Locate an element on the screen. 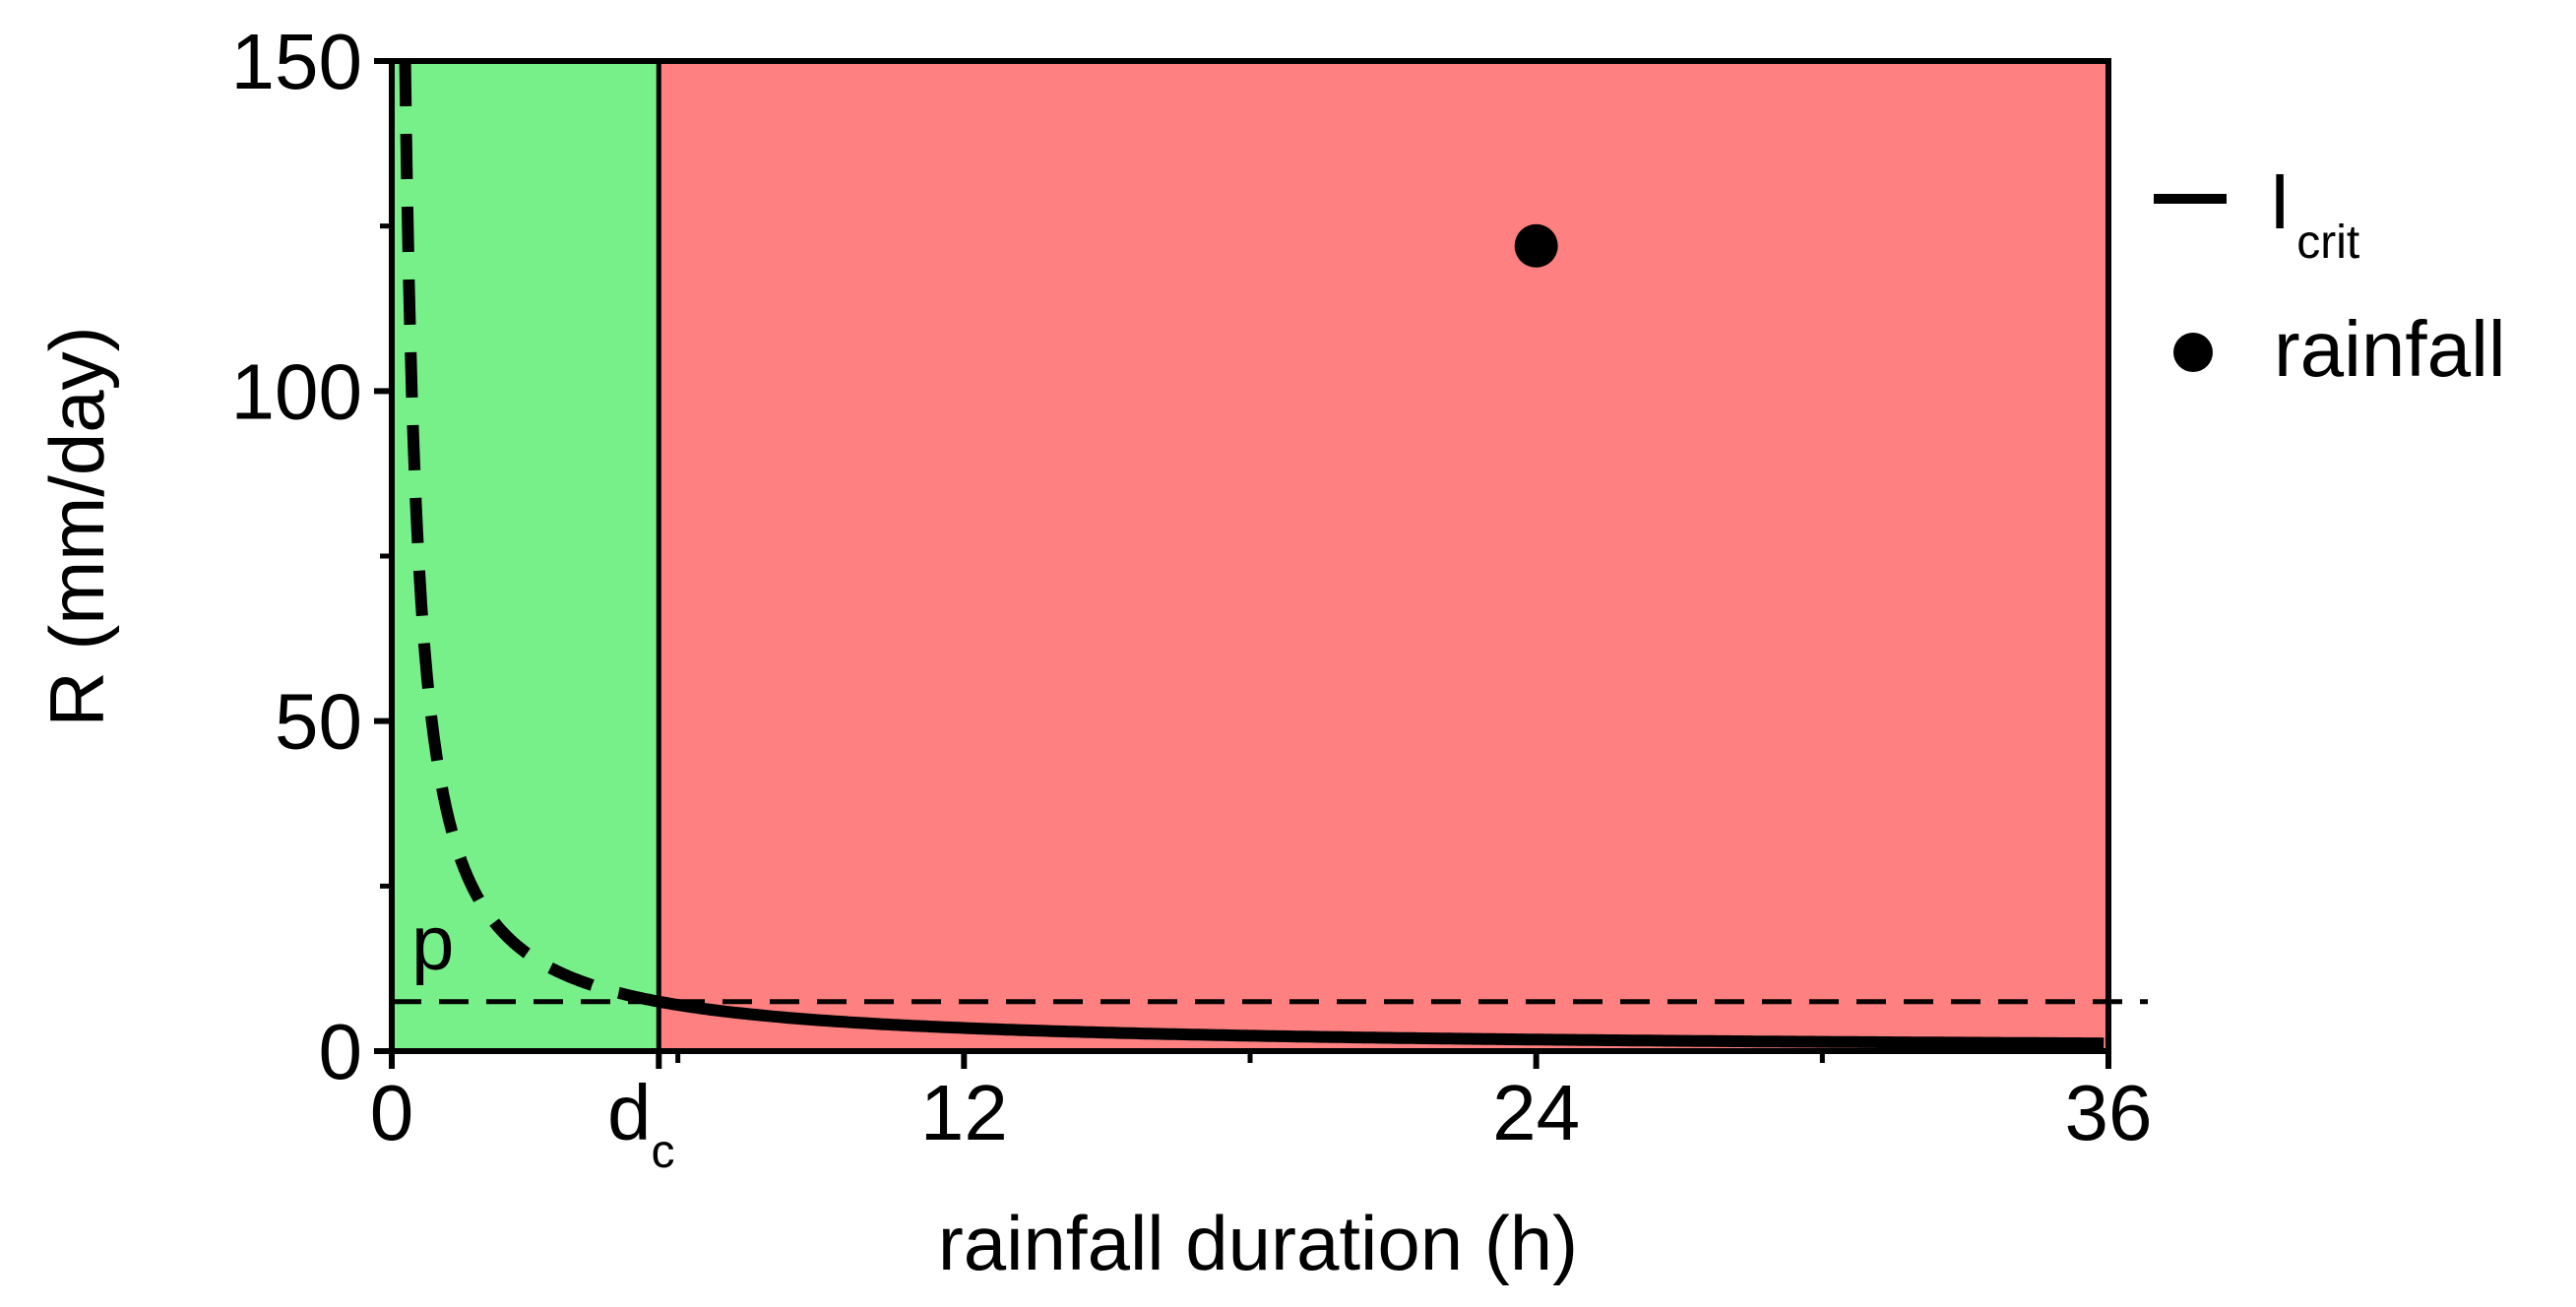 The width and height of the screenshot is (2576, 1307). y-tick-label: 0 is located at coordinates (341, 1051).